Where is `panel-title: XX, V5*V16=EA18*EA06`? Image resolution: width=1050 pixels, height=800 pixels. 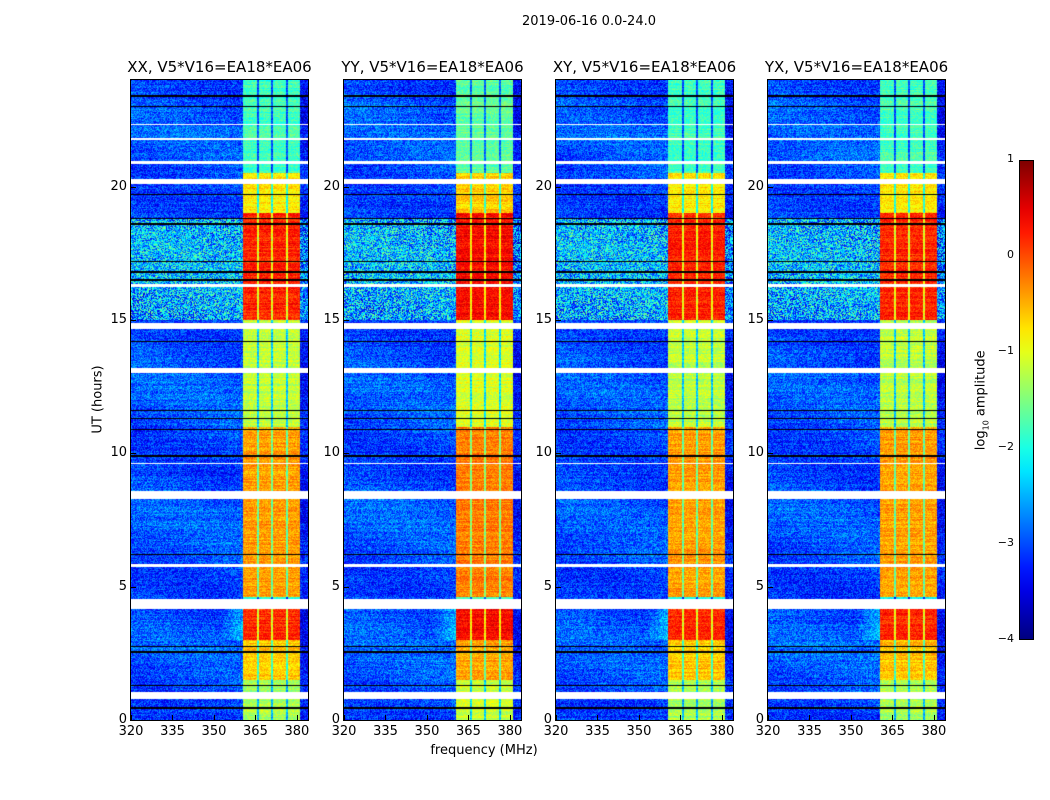
panel-title: XX, V5*V16=EA18*EA06 is located at coordinates (219, 67).